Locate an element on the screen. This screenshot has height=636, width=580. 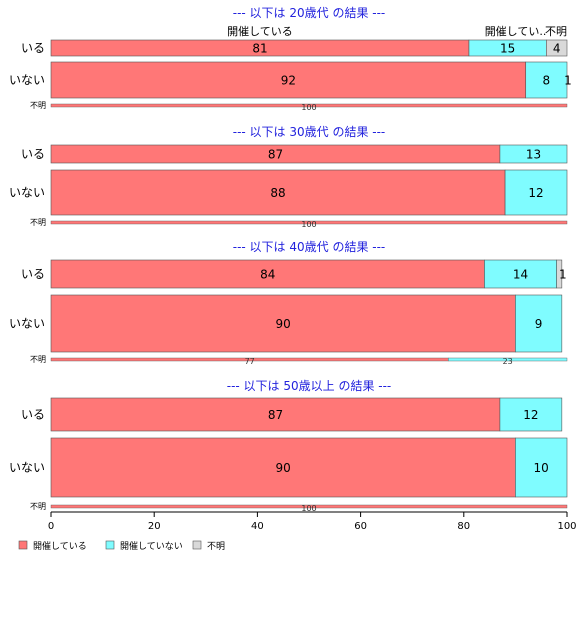
bar-value-label: 14 is located at coordinates (520, 275).